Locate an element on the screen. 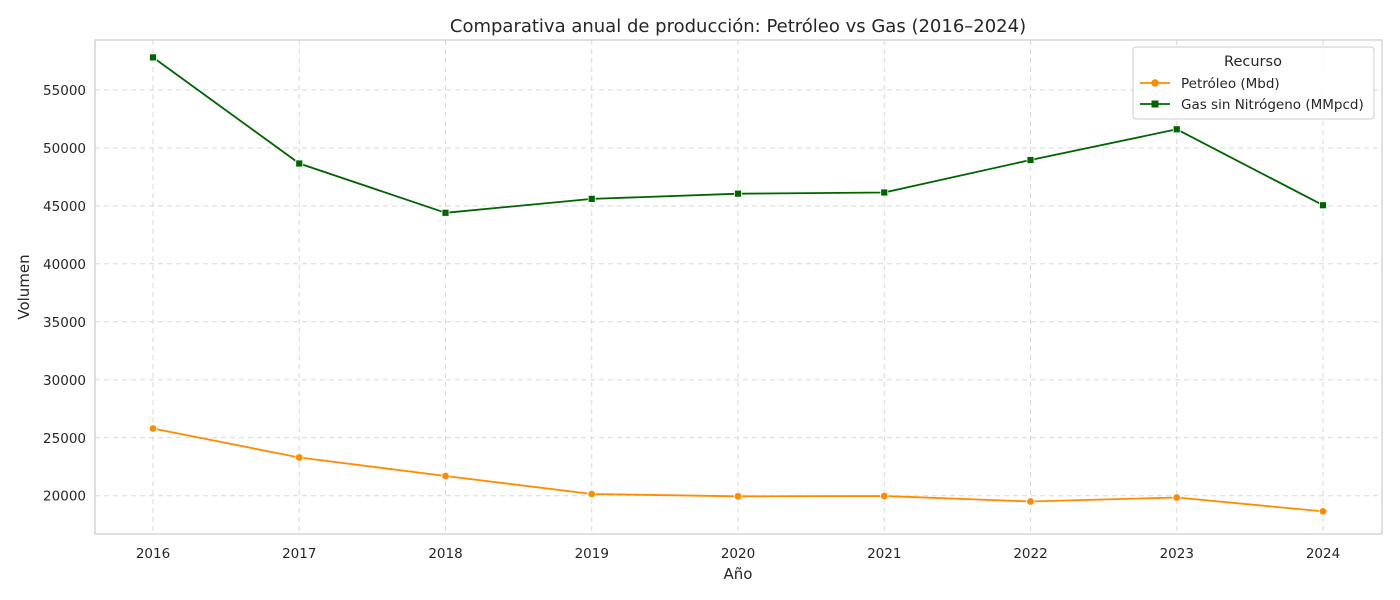  x-tick-label: 2023 is located at coordinates (1177, 554).